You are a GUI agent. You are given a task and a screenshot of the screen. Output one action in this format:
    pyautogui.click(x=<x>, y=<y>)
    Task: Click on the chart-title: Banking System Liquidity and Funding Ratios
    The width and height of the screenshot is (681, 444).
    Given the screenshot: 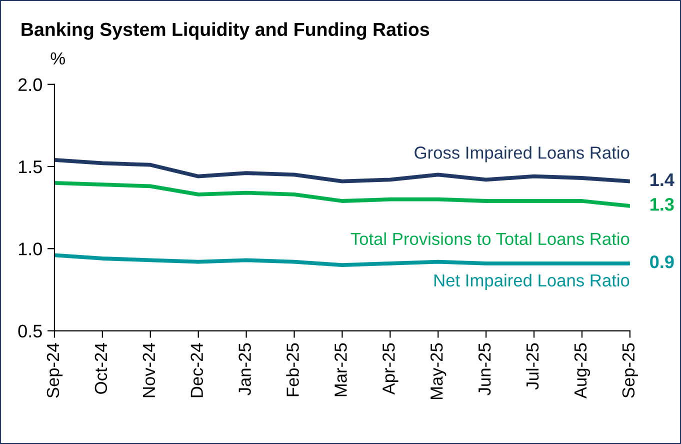 What is the action you would take?
    pyautogui.click(x=226, y=31)
    